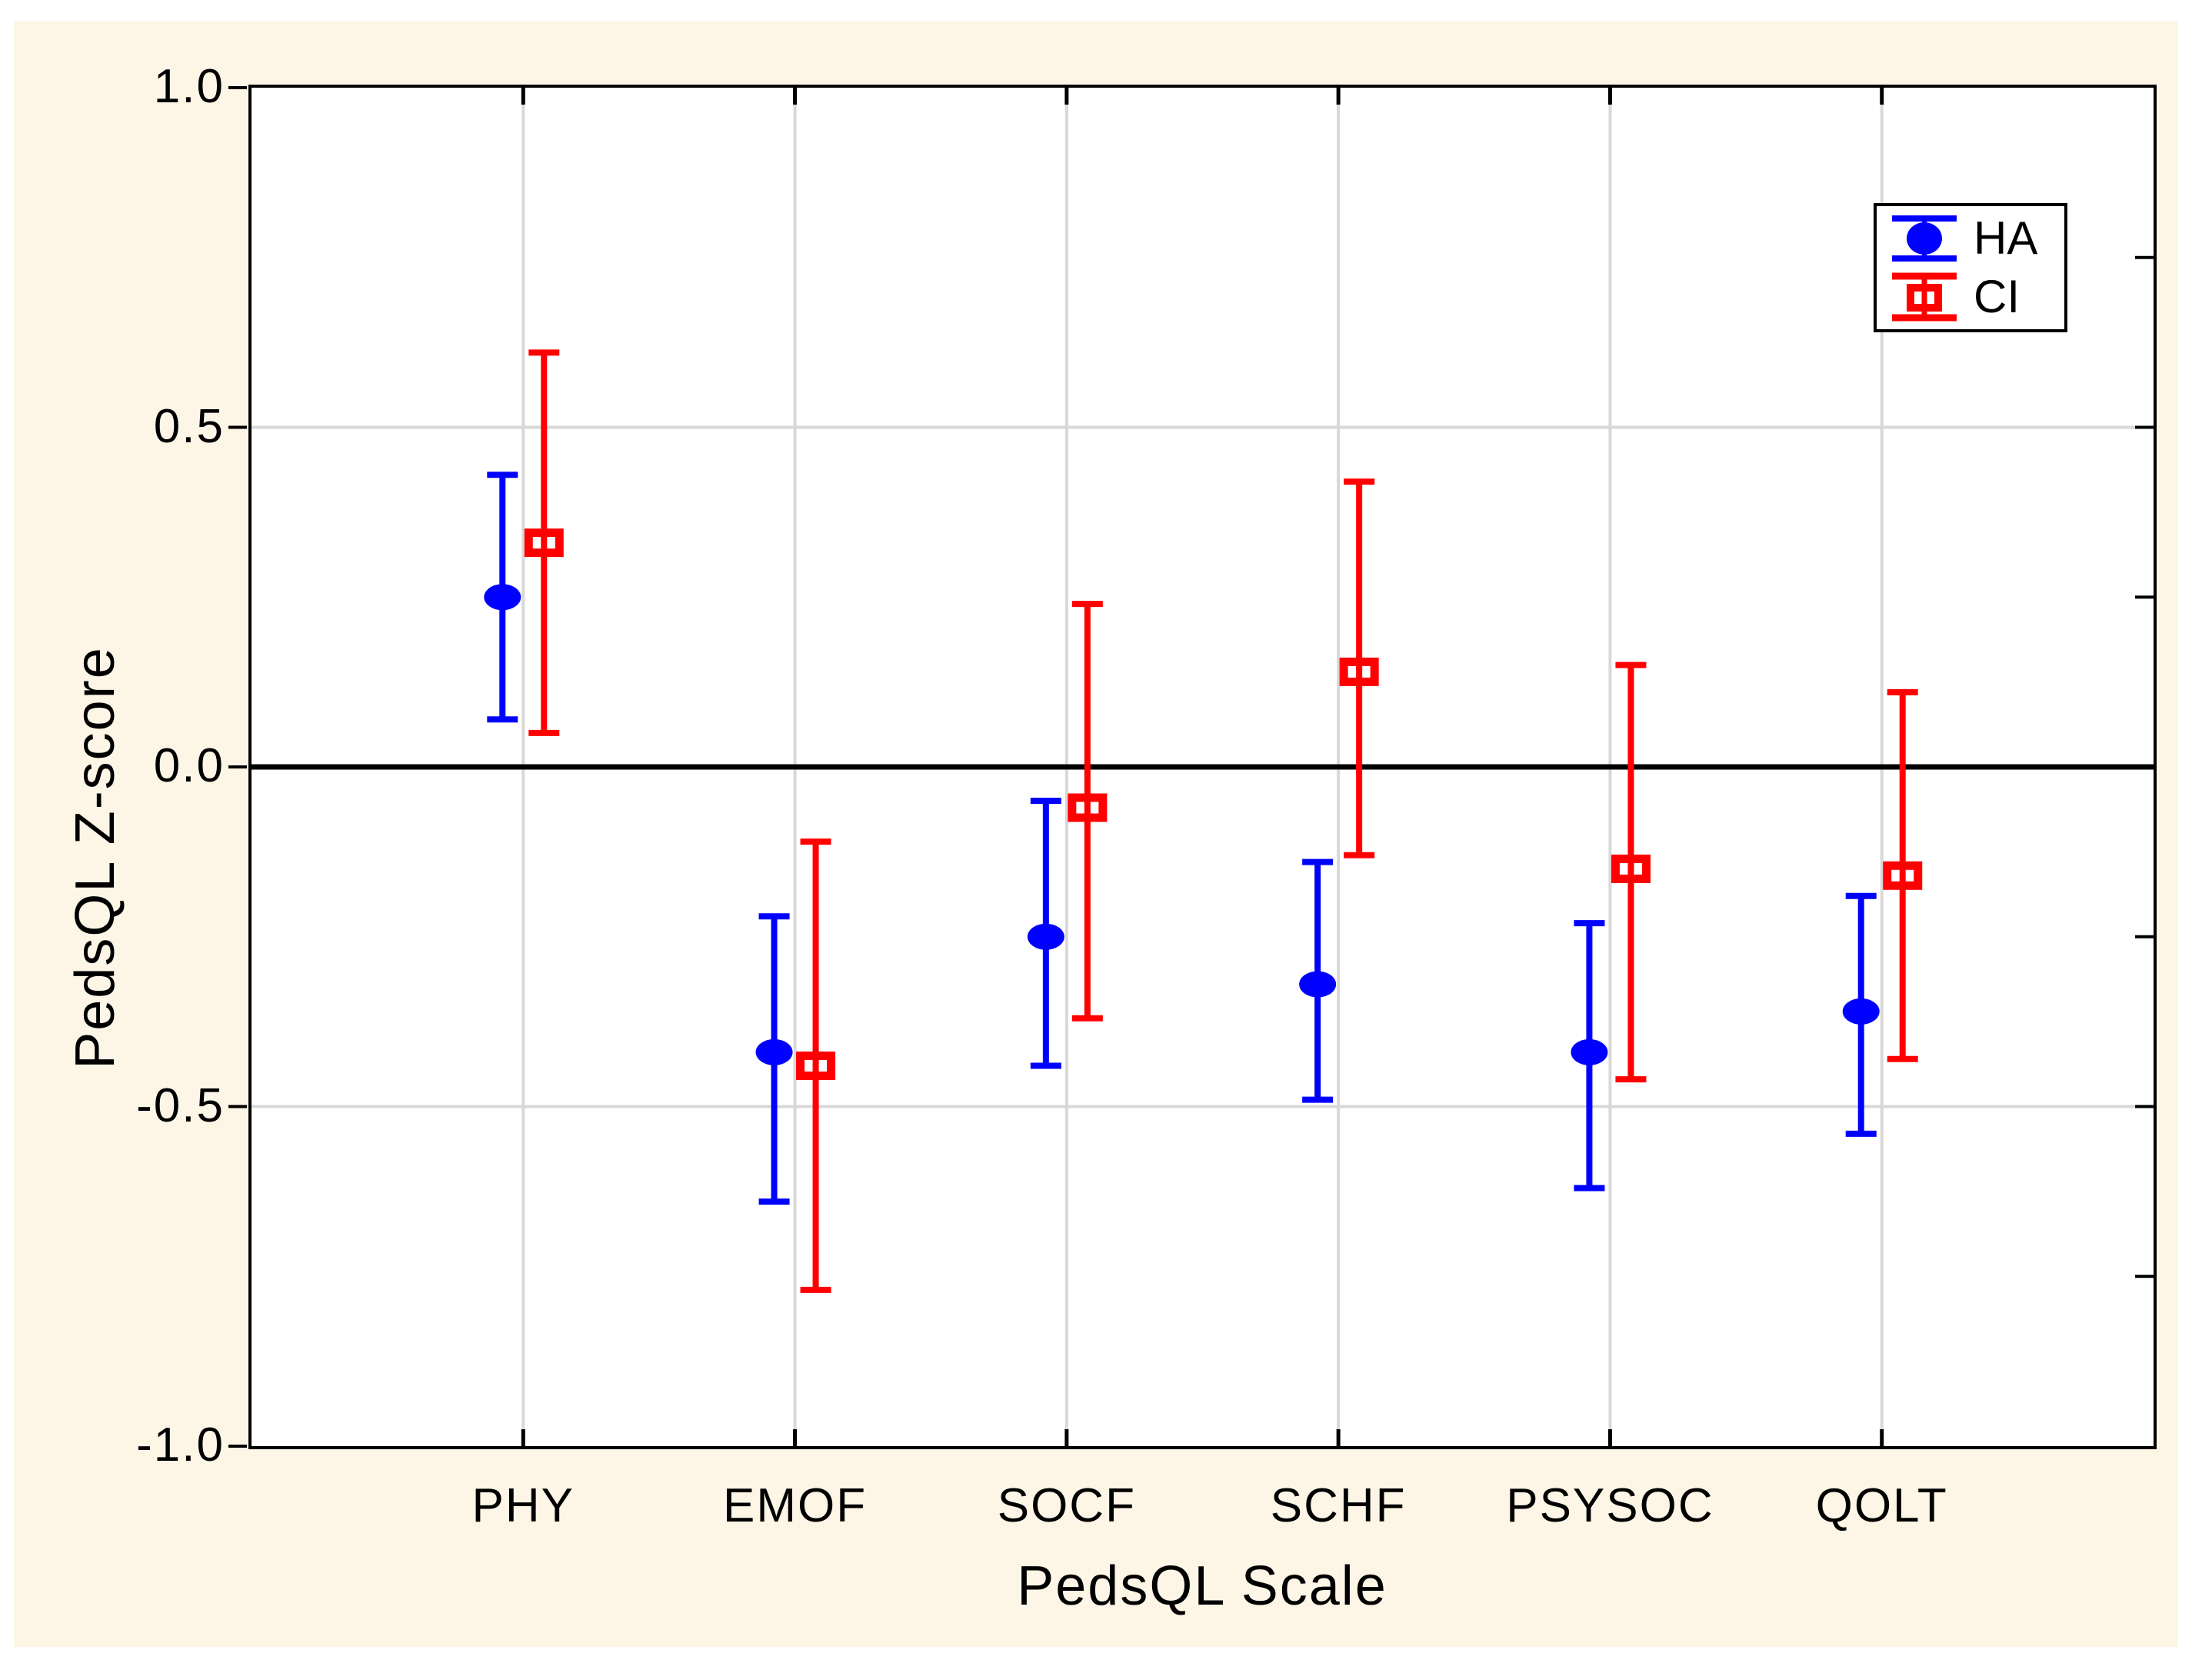 This screenshot has width=2212, height=1670. What do you see at coordinates (1589, 1051) in the screenshot?
I see `marker-ha-psysoc` at bounding box center [1589, 1051].